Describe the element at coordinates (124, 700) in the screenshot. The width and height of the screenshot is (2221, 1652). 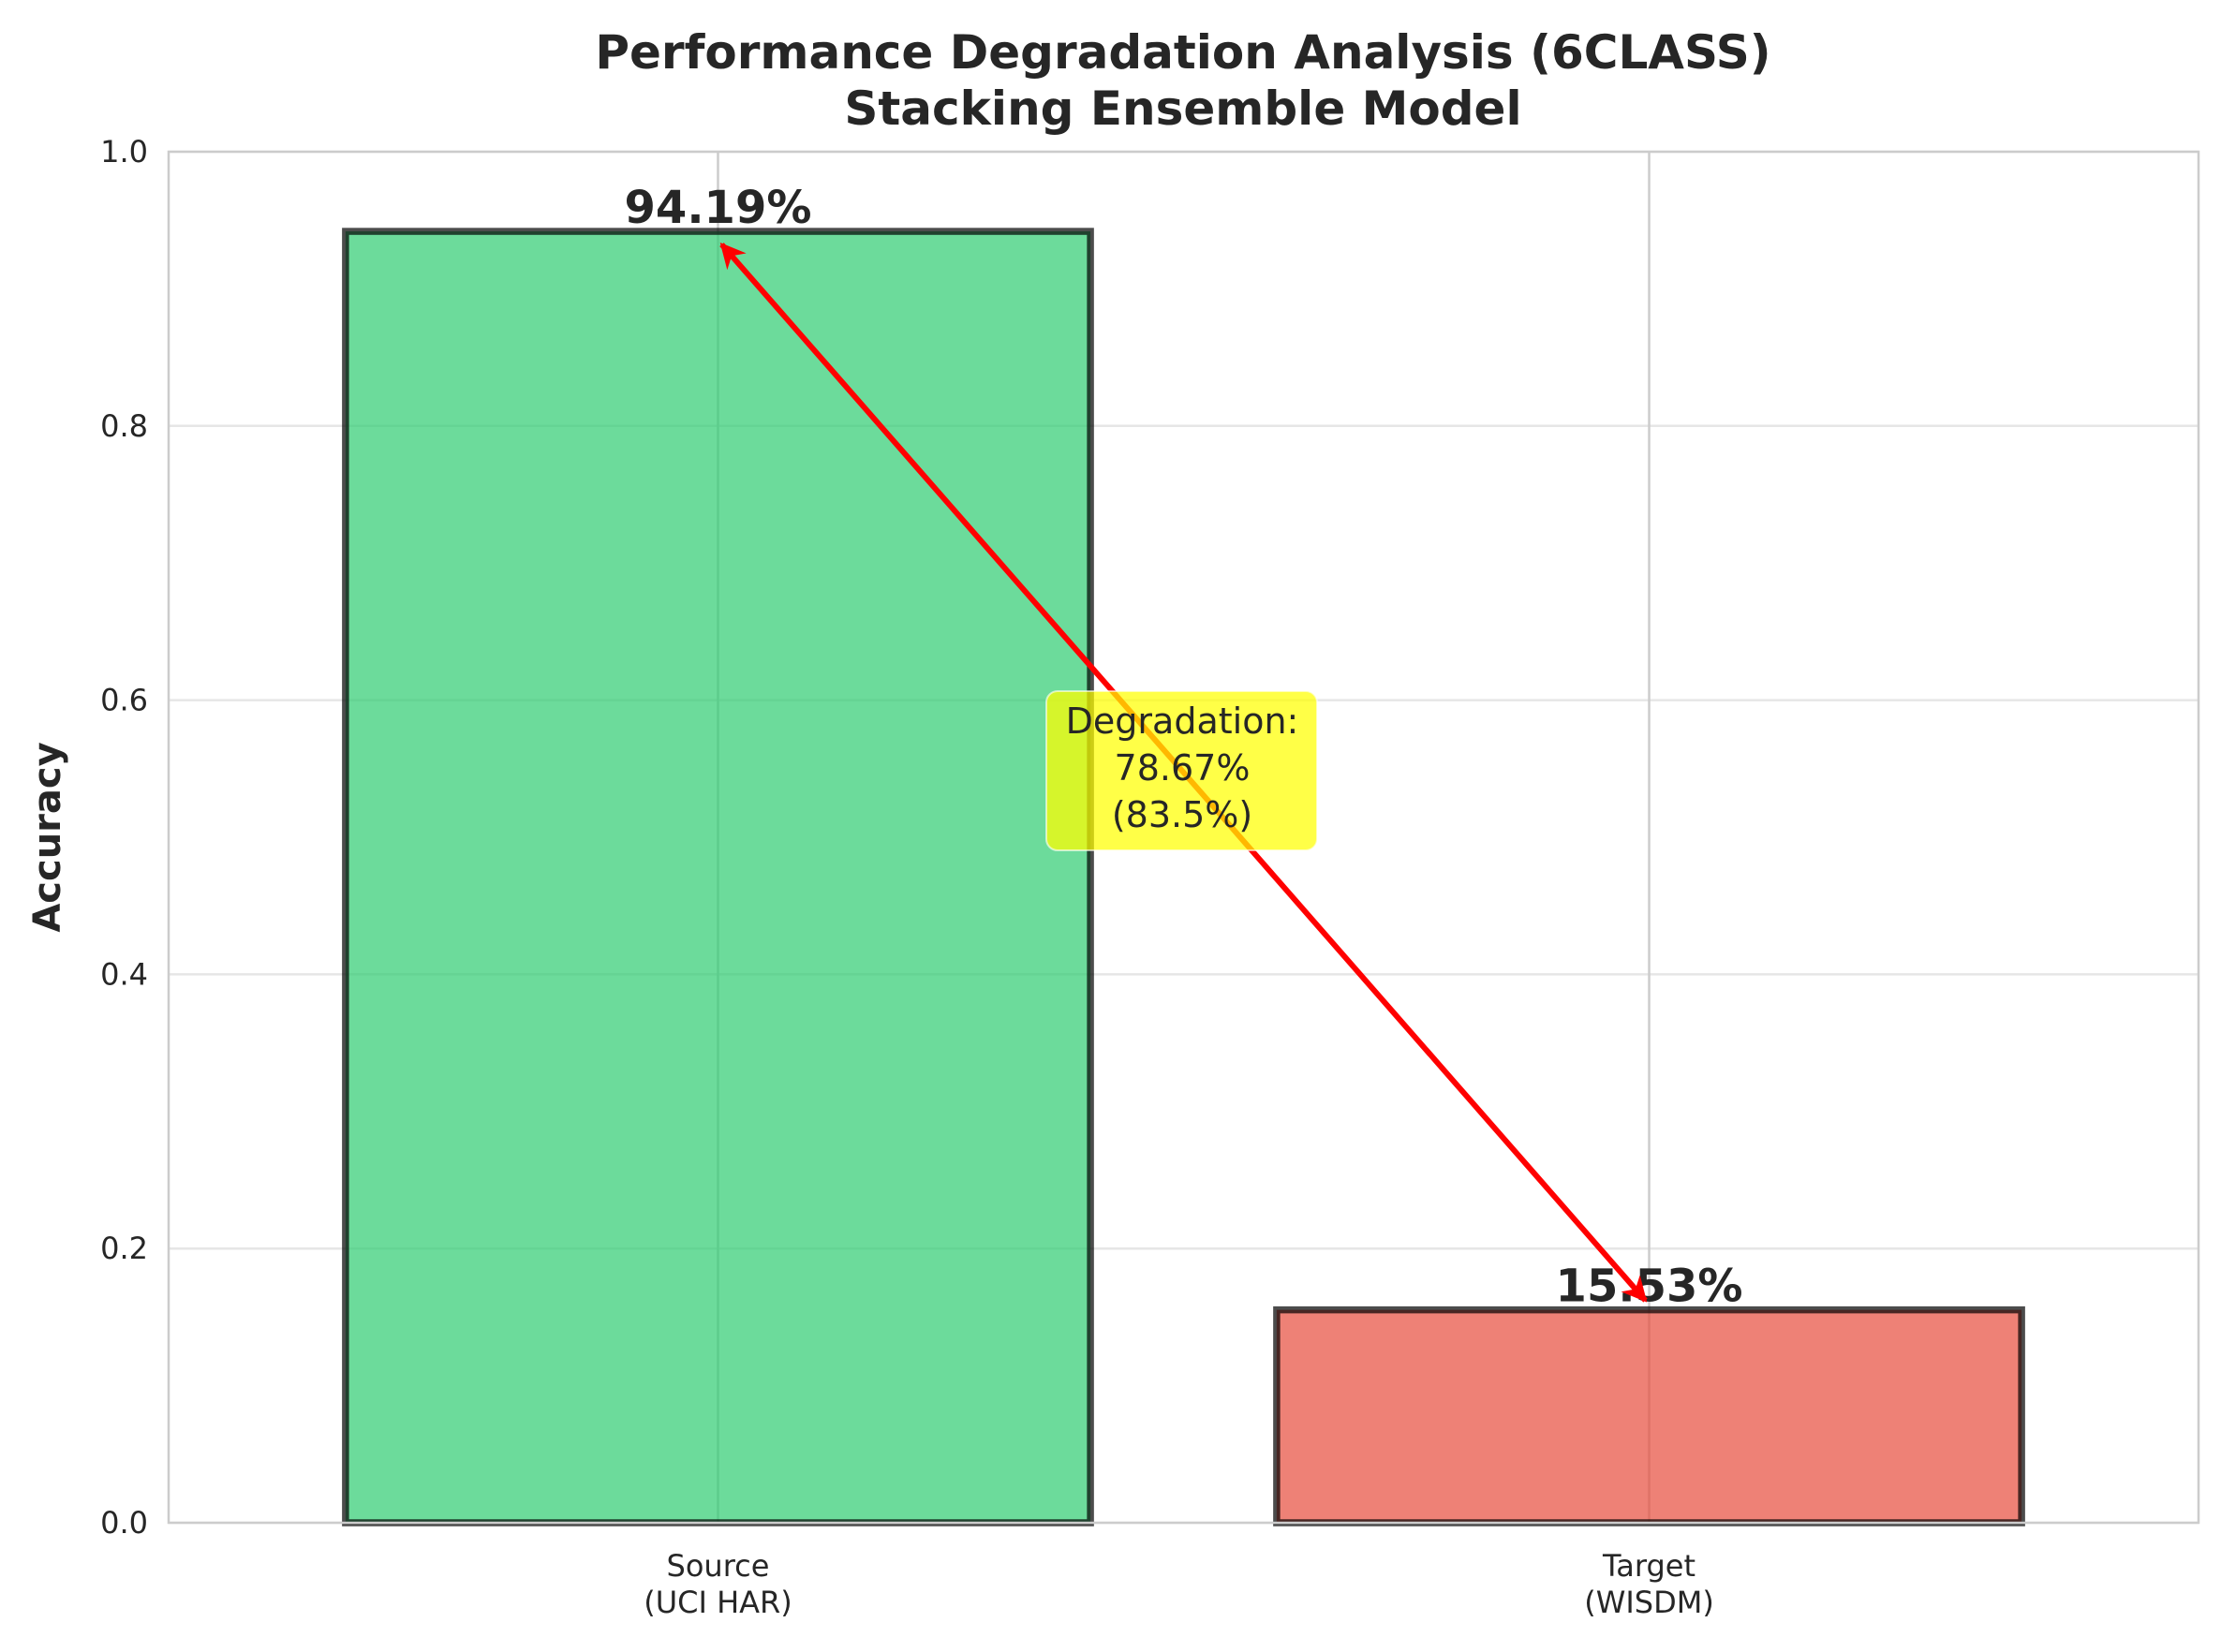
I see `y-tick-label: 0.6` at that location.